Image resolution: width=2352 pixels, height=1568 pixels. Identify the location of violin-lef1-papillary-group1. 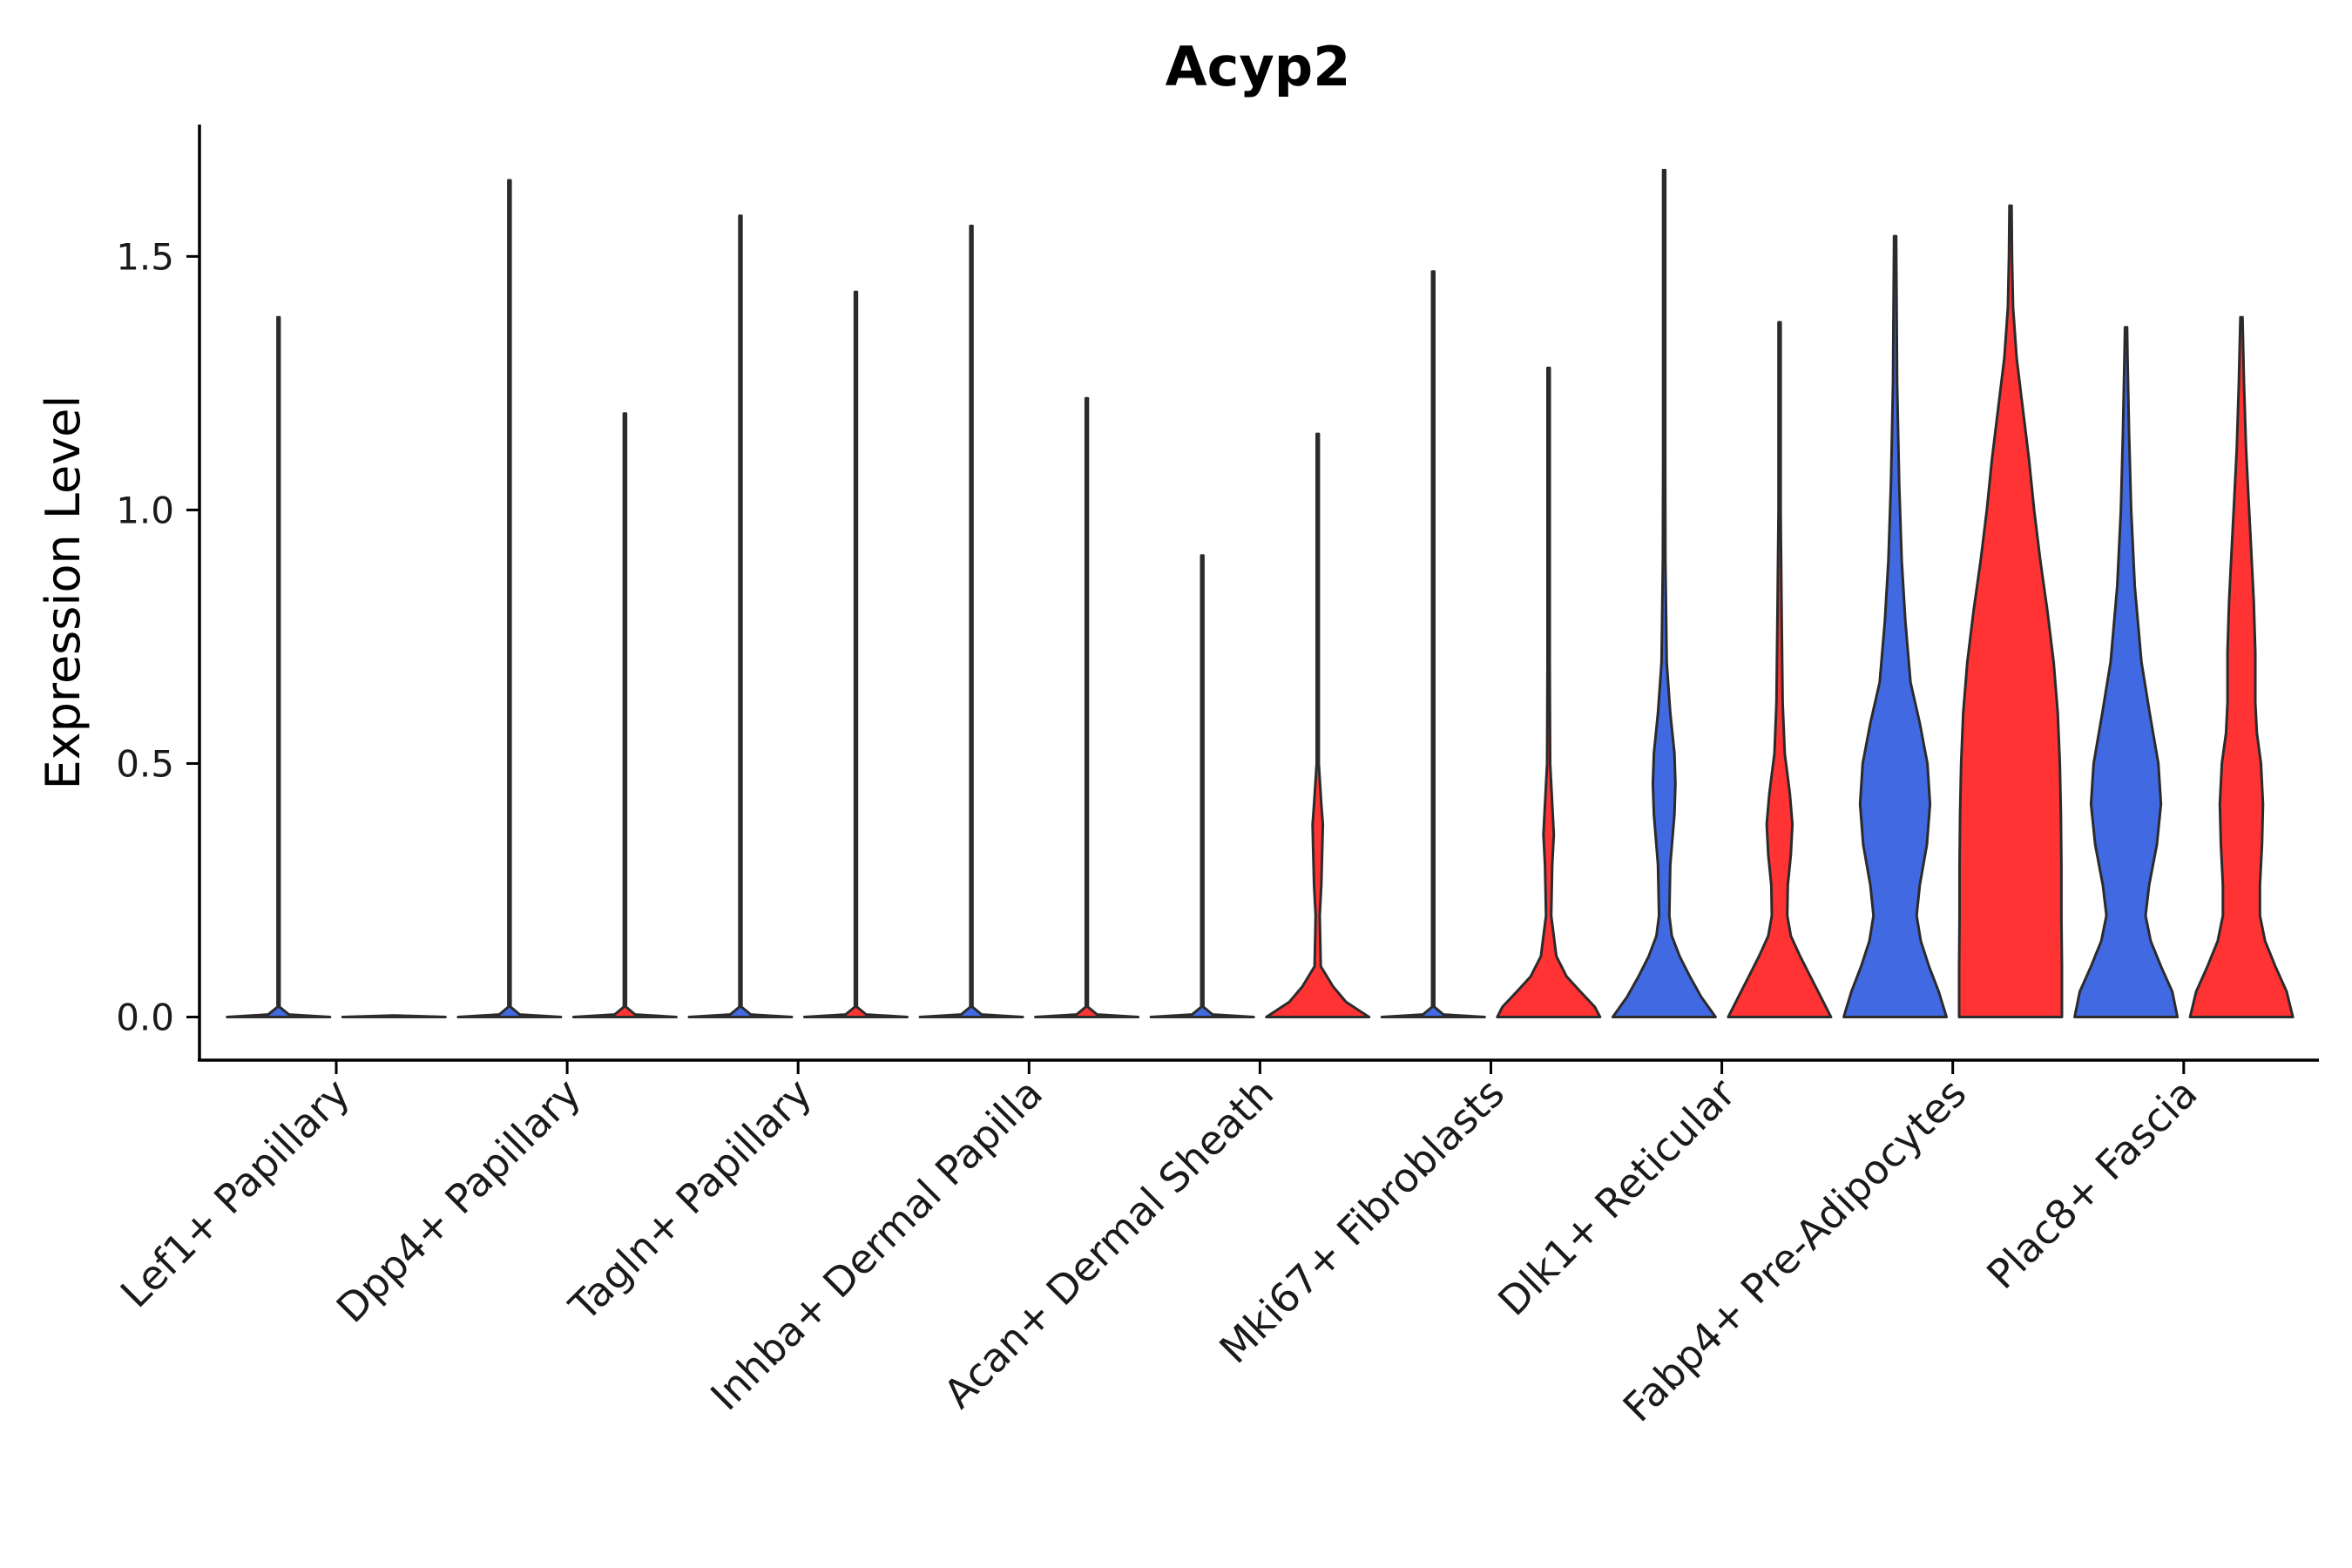
(279, 667).